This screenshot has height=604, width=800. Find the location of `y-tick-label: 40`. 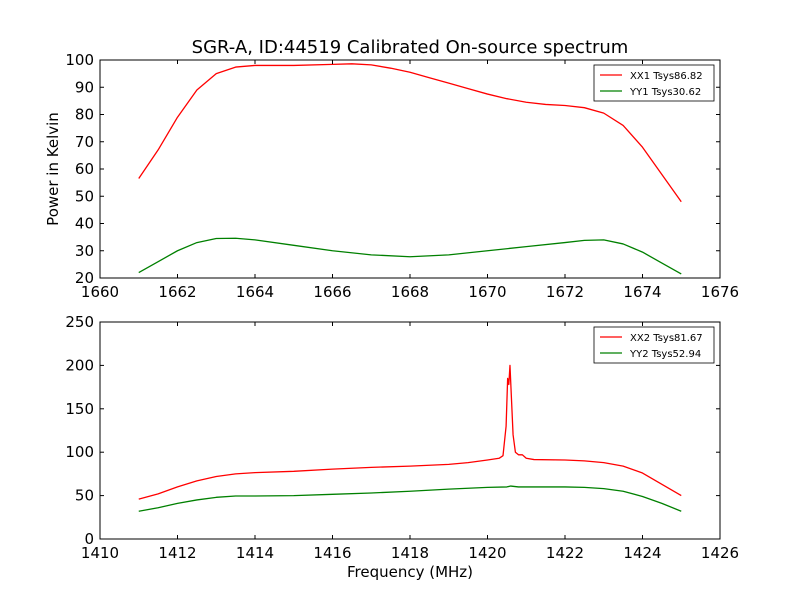

y-tick-label: 40 is located at coordinates (84, 224).